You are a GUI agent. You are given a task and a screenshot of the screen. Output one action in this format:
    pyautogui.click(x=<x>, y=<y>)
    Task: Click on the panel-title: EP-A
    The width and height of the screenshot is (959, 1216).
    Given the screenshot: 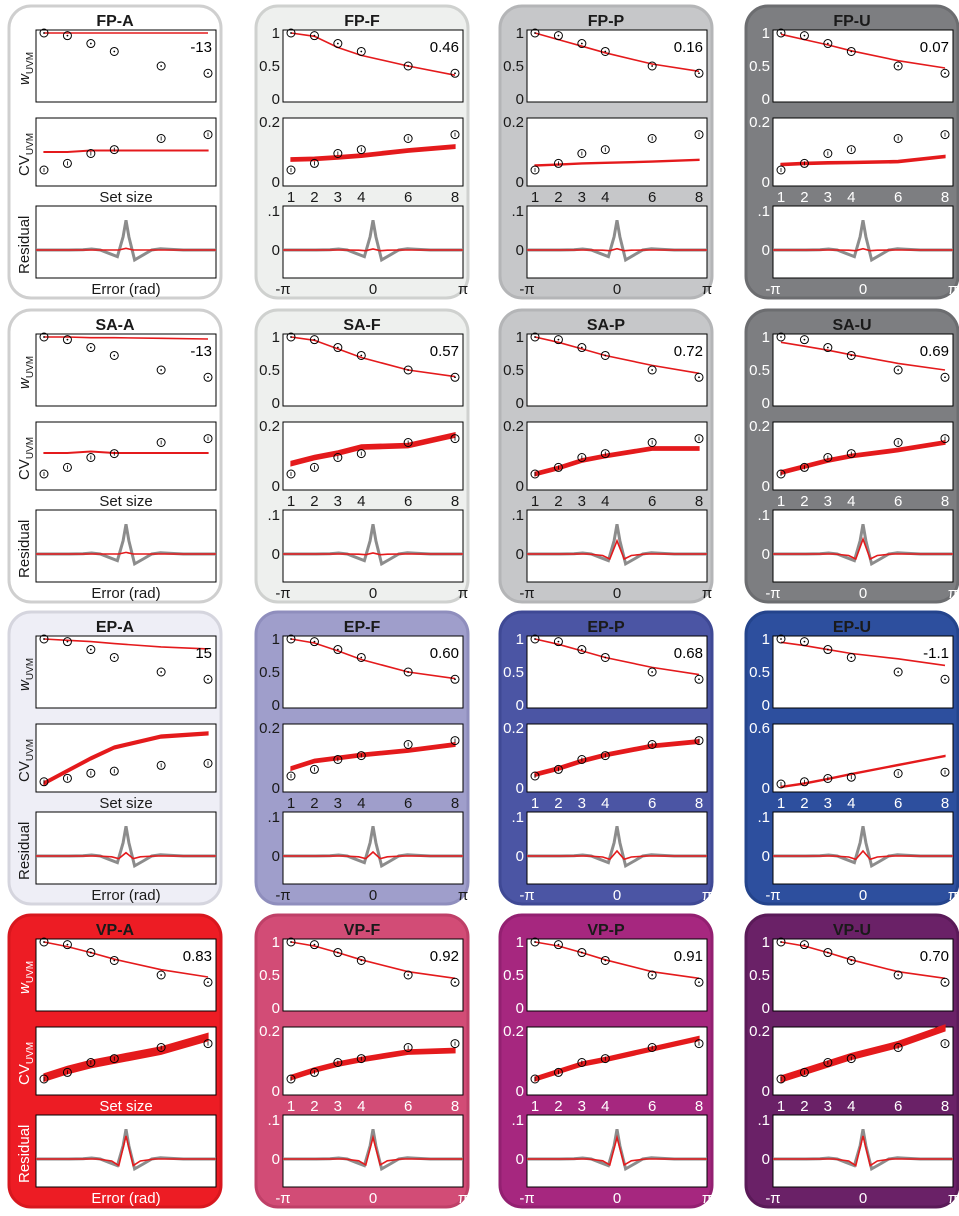 What is the action you would take?
    pyautogui.click(x=115, y=627)
    